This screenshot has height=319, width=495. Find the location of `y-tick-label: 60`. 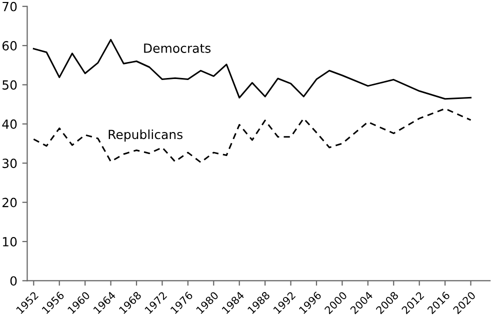

y-tick-label: 60 is located at coordinates (9, 45).